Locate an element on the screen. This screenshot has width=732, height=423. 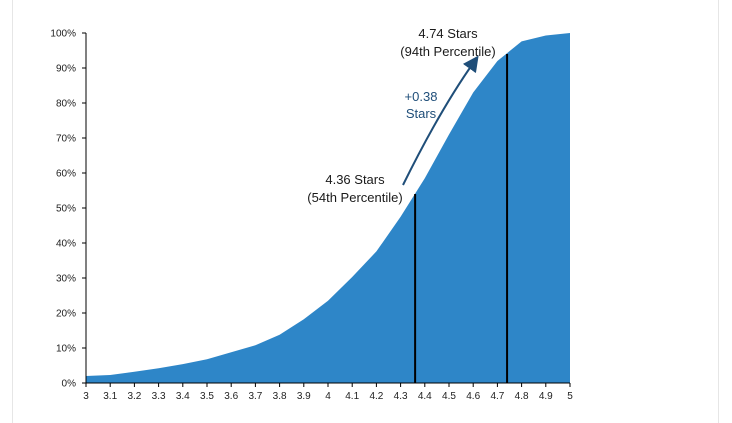
x-tick-label: 3.1 is located at coordinates (110, 396).